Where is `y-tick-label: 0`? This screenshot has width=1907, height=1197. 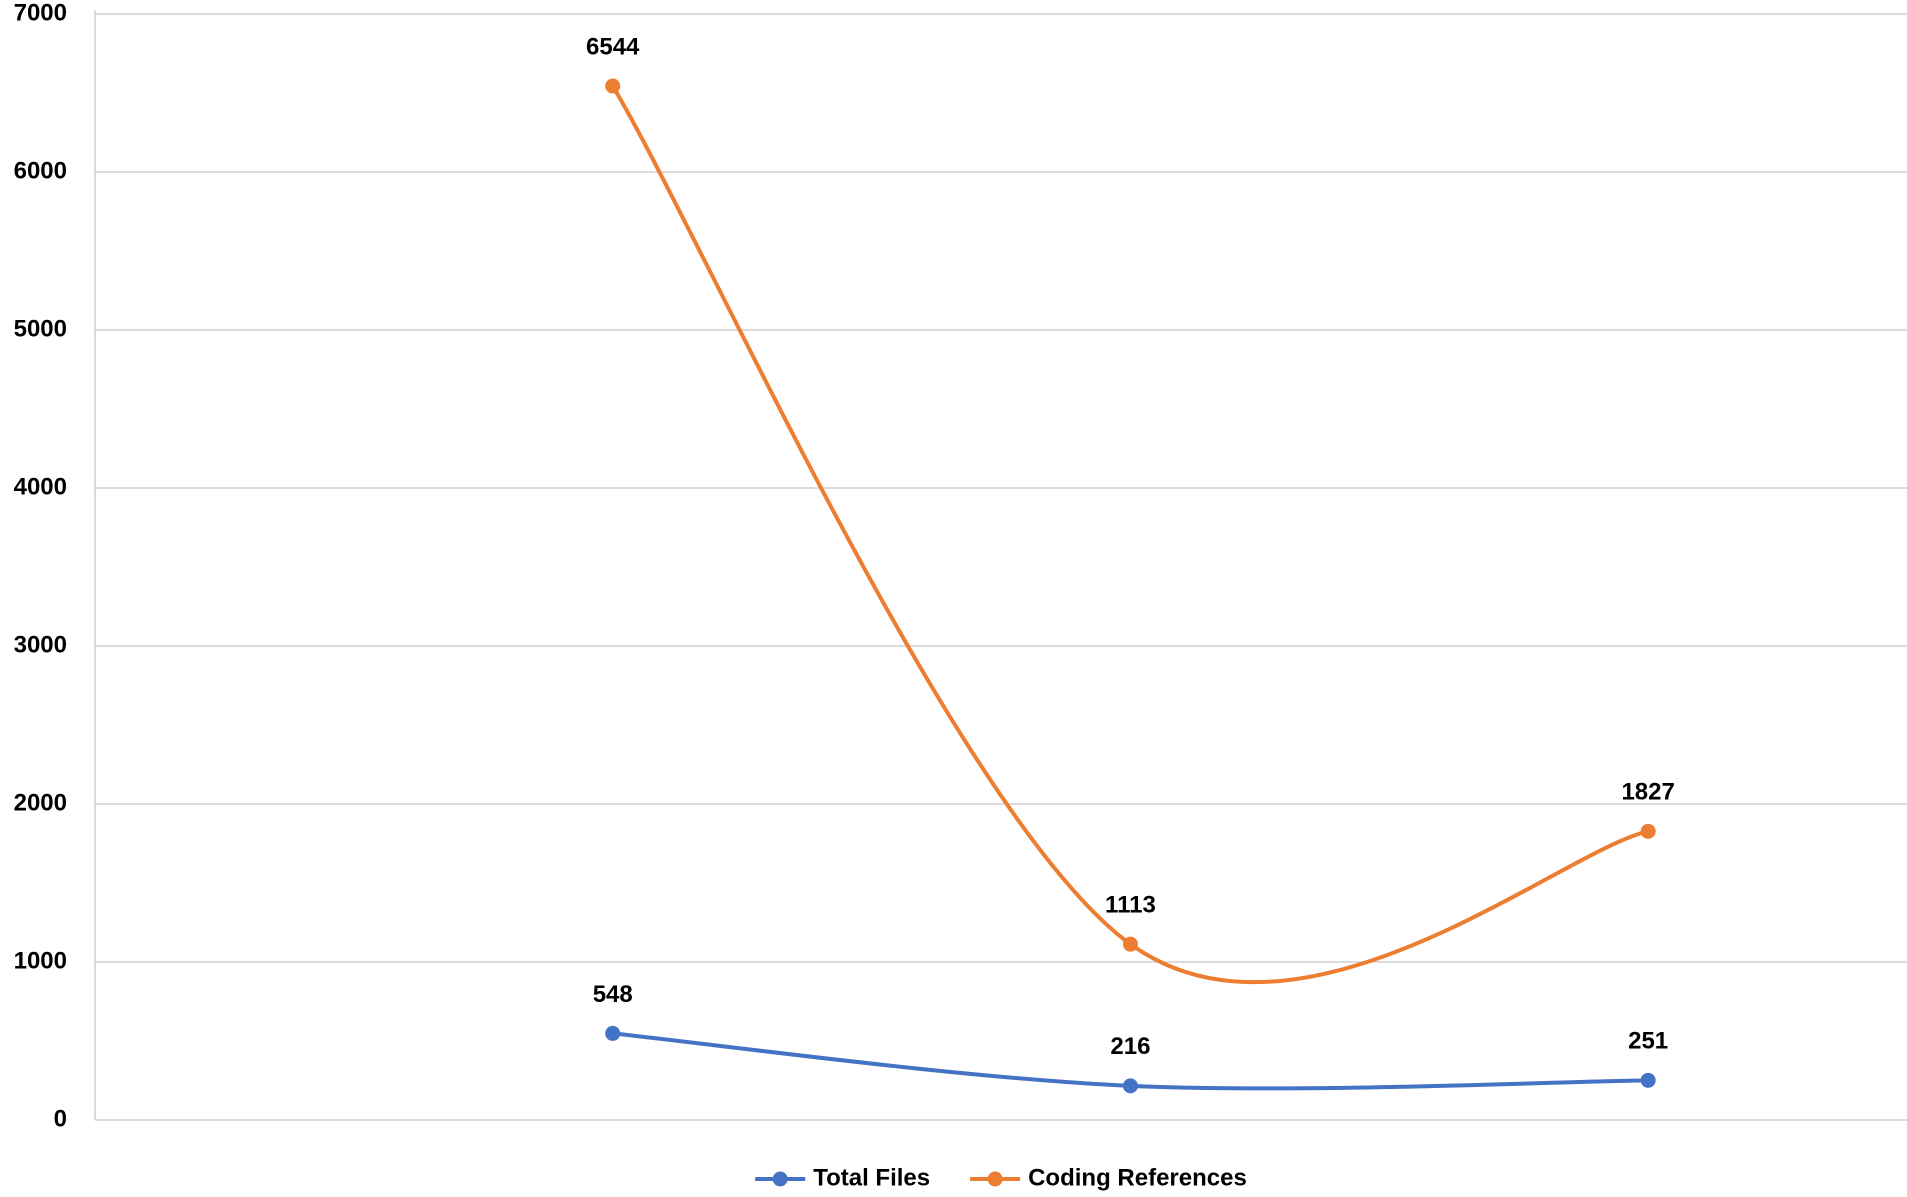
y-tick-label: 0 is located at coordinates (60, 1118).